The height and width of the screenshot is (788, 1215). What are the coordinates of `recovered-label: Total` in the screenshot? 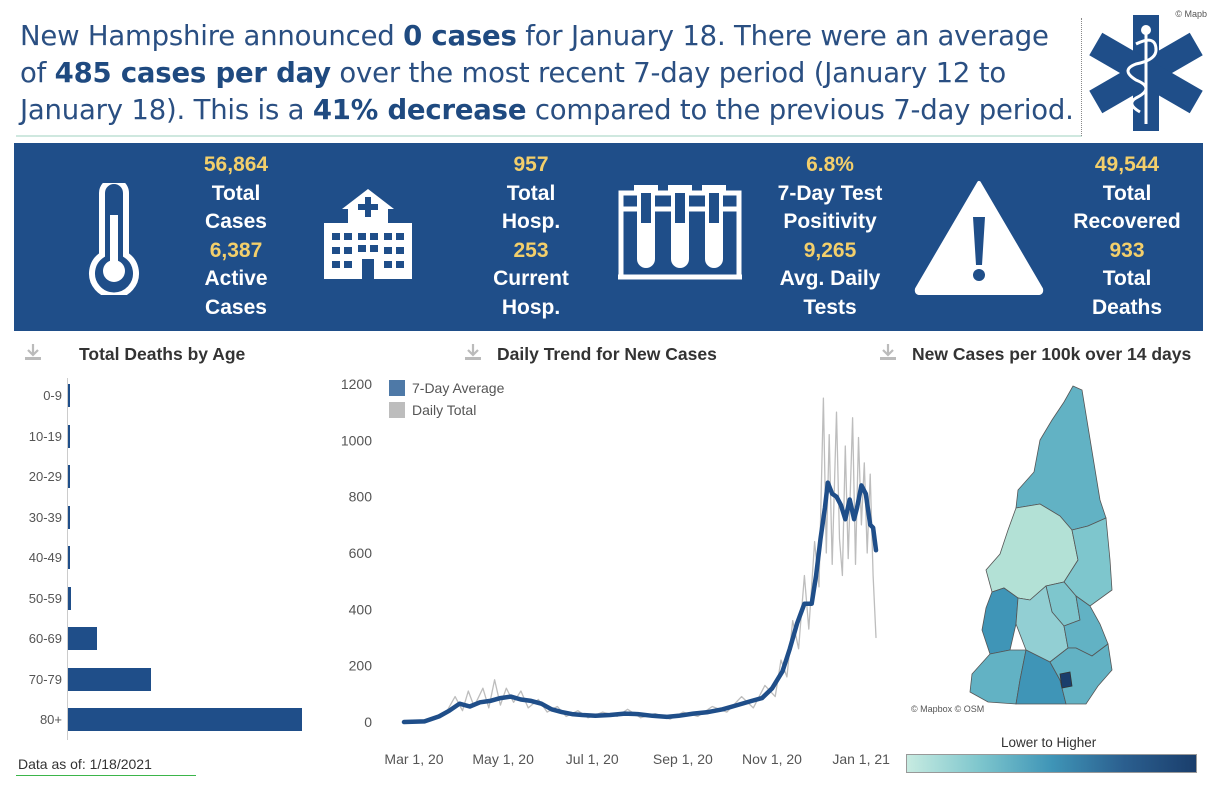 It's located at (1127, 193).